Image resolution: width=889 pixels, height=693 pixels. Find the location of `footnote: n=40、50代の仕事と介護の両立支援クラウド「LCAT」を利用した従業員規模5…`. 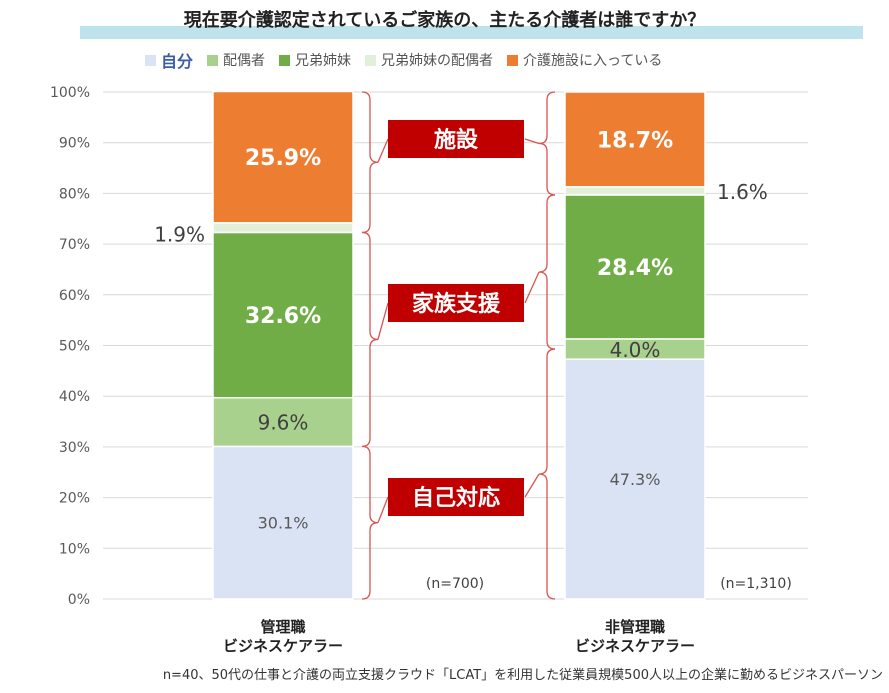

footnote: n=40、50代の仕事と介護の両立支援クラウド「LCAT」を利用した従業員規模5… is located at coordinates (522, 675).